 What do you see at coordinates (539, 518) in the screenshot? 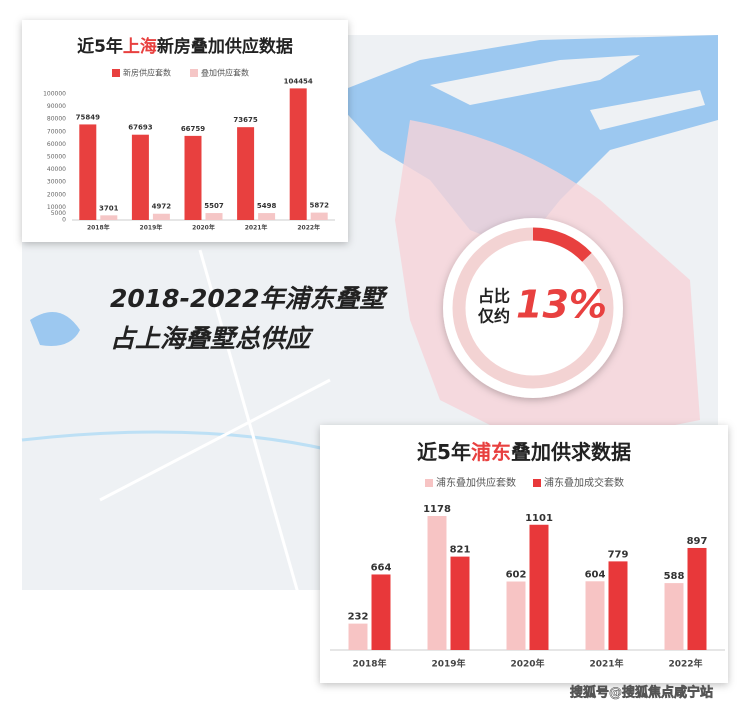
I see `data-label: 1101` at bounding box center [539, 518].